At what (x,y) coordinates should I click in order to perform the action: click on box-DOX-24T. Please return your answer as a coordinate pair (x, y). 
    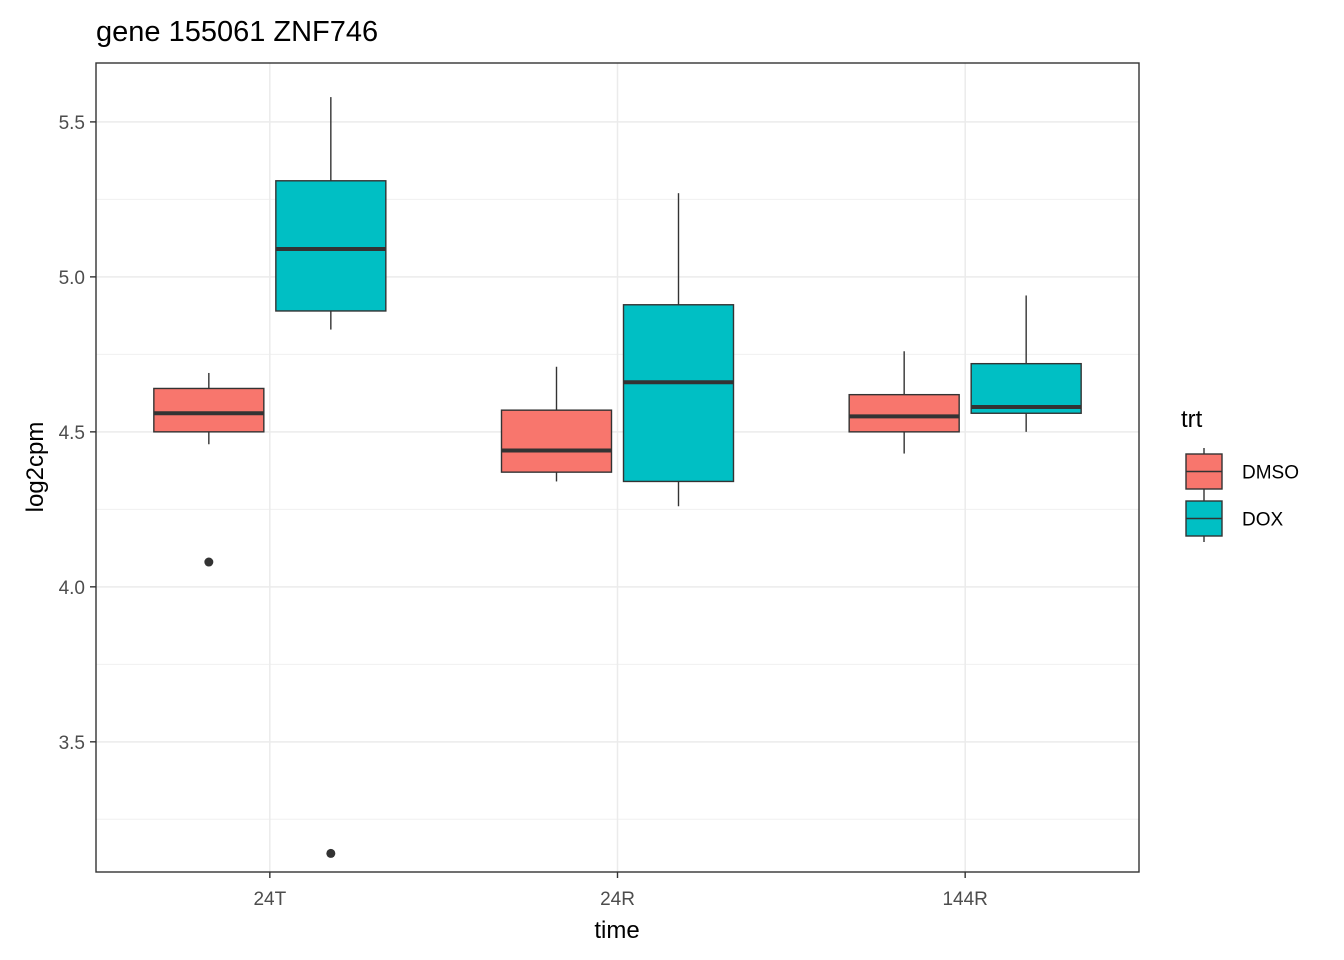
    Looking at the image, I should click on (331, 477).